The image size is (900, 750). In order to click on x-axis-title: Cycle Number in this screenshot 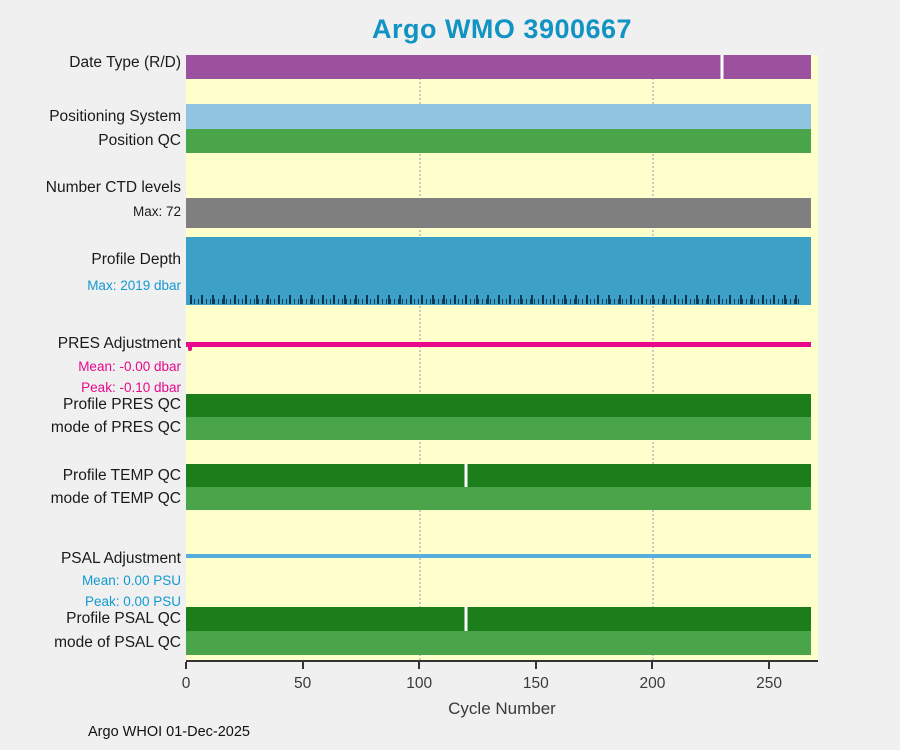, I will do `click(502, 708)`.